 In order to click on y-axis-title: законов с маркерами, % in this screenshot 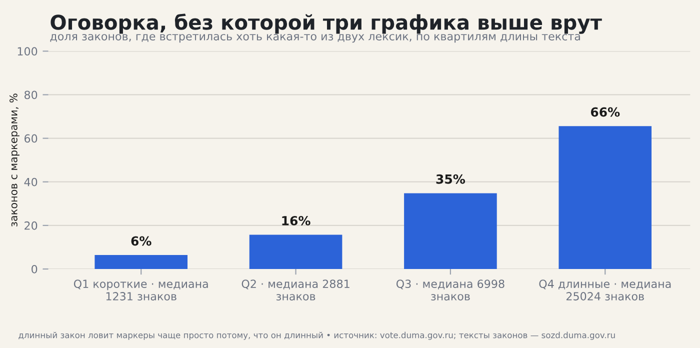, I will do `click(15, 160)`.